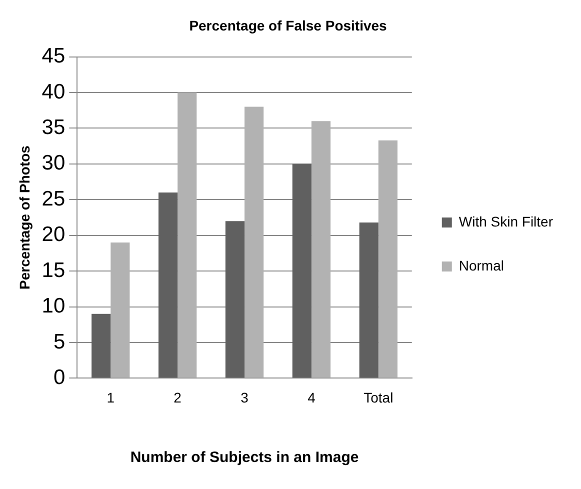 This screenshot has width=581, height=489. Describe the element at coordinates (54, 198) in the screenshot. I see `y-tick-label: 25` at that location.